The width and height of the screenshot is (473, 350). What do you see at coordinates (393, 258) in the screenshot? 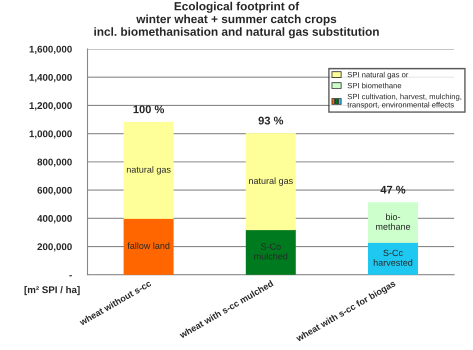
I see `data-label: S-Cc harvested` at bounding box center [393, 258].